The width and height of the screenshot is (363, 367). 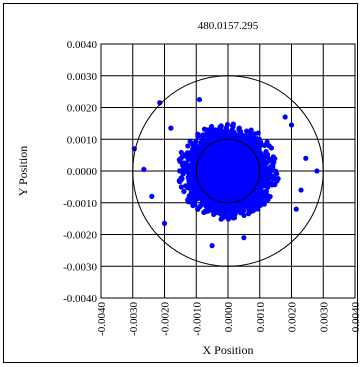 I want to click on x-tick-label: -0.0010, so click(x=197, y=319).